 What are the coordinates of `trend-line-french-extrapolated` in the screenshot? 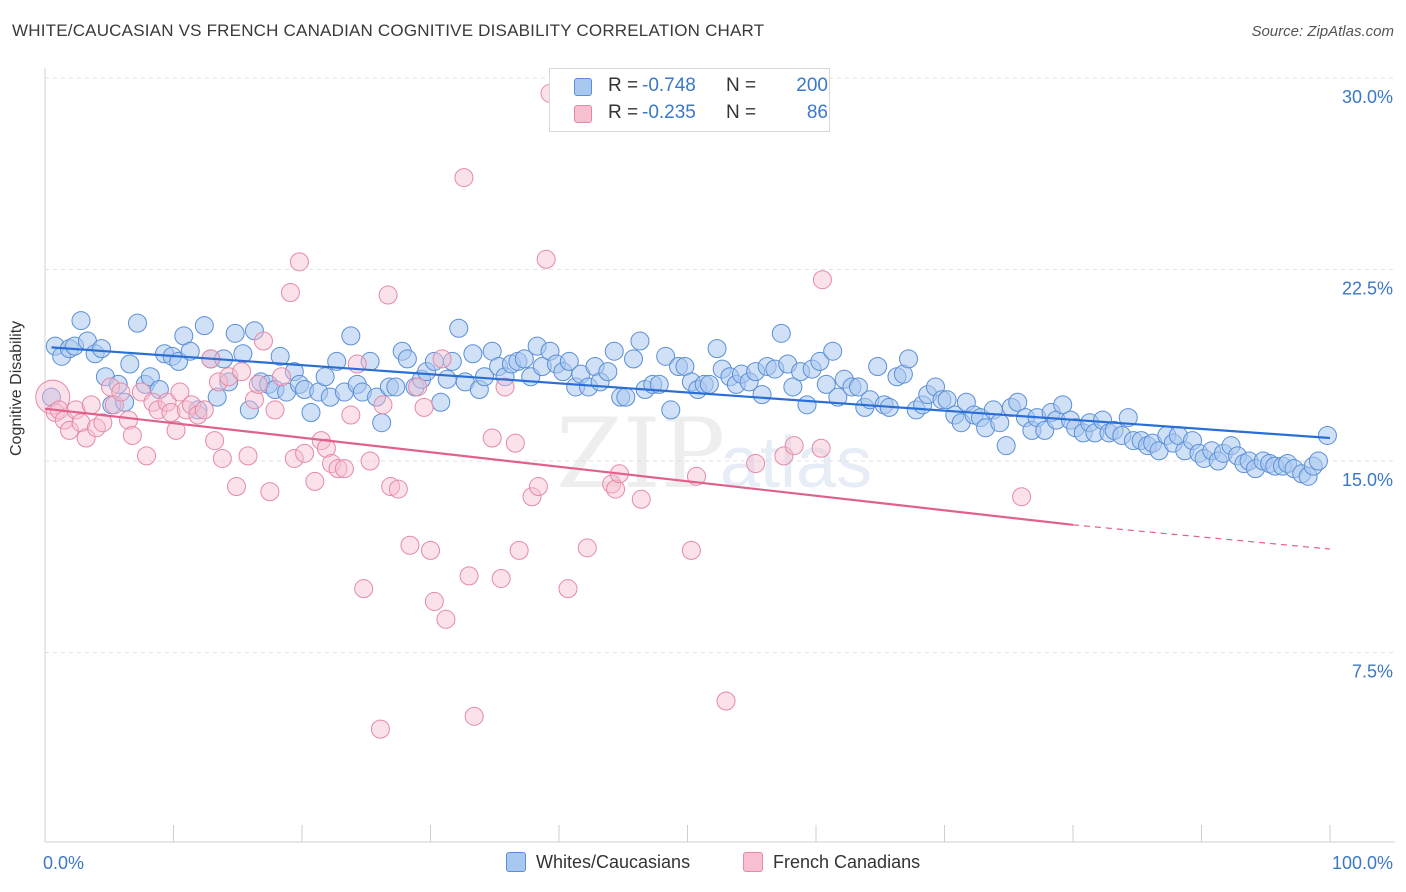 It's located at (1201, 537).